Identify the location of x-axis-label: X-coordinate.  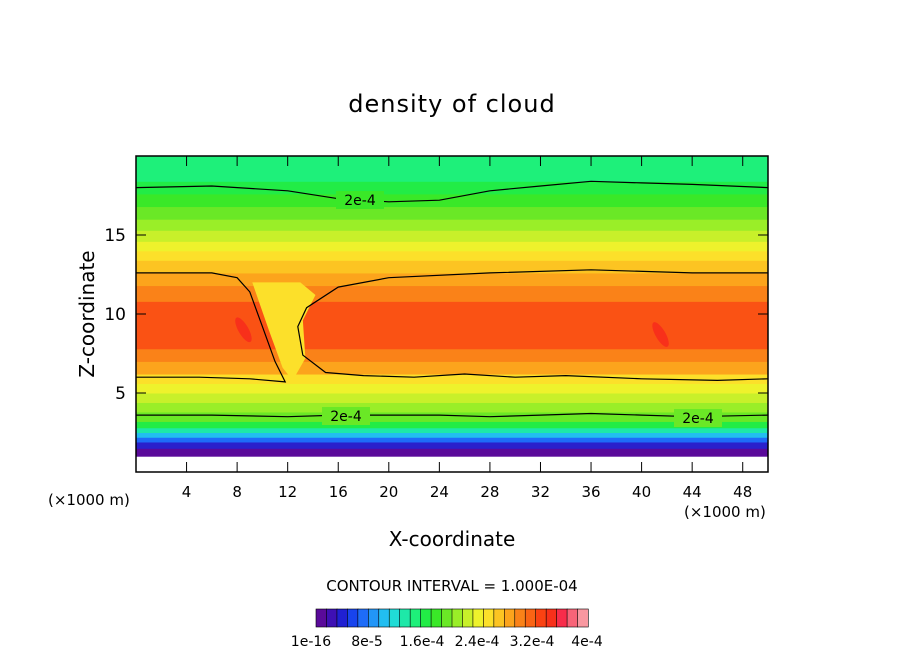
(452, 539).